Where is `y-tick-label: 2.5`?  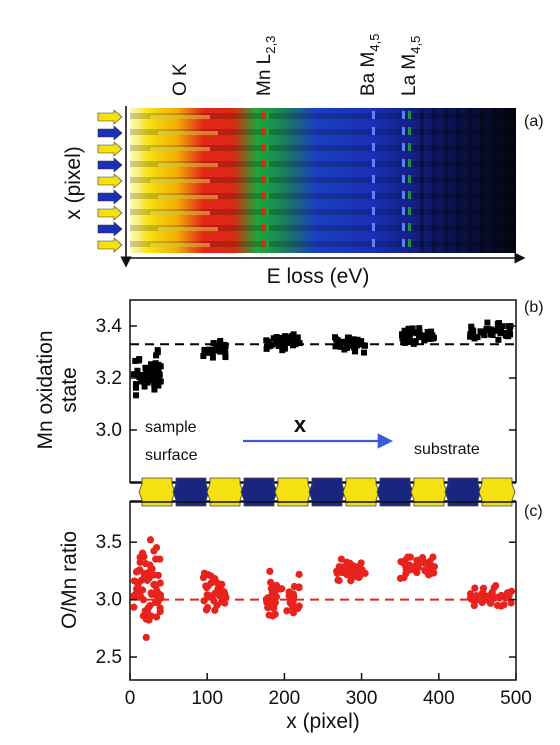 y-tick-label: 2.5 is located at coordinates (109, 657).